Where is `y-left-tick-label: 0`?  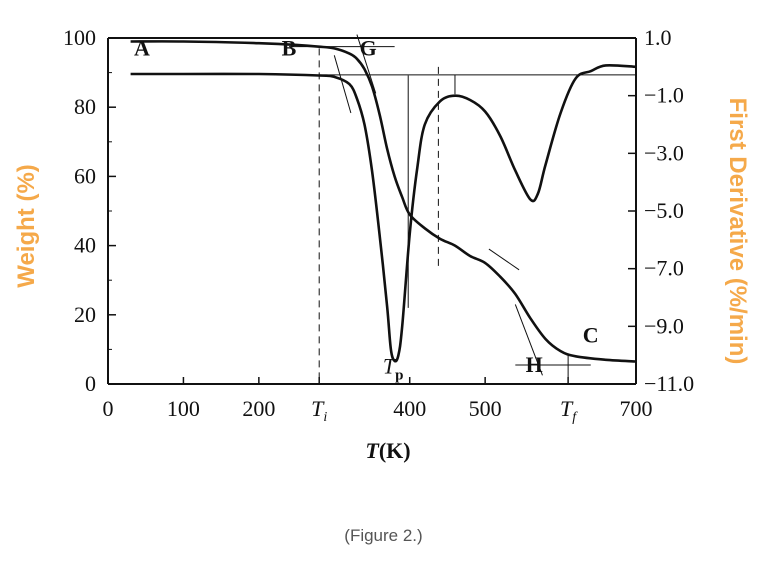
y-left-tick-label: 0 is located at coordinates (90, 383).